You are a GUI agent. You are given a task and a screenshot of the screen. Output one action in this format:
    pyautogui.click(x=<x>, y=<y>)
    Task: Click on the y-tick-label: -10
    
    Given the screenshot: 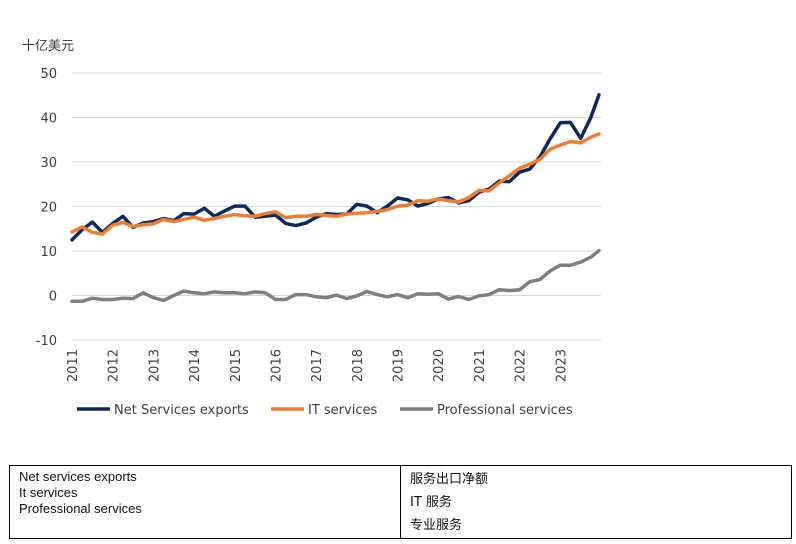 What is the action you would take?
    pyautogui.click(x=46, y=341)
    